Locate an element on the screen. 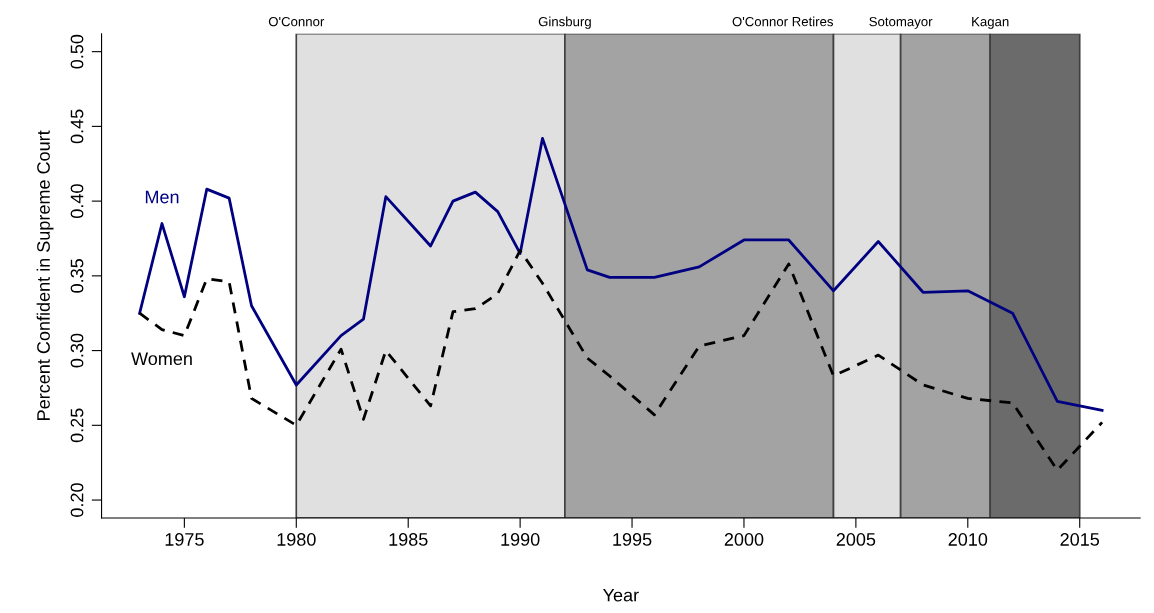  series-label: Men is located at coordinates (162, 197).